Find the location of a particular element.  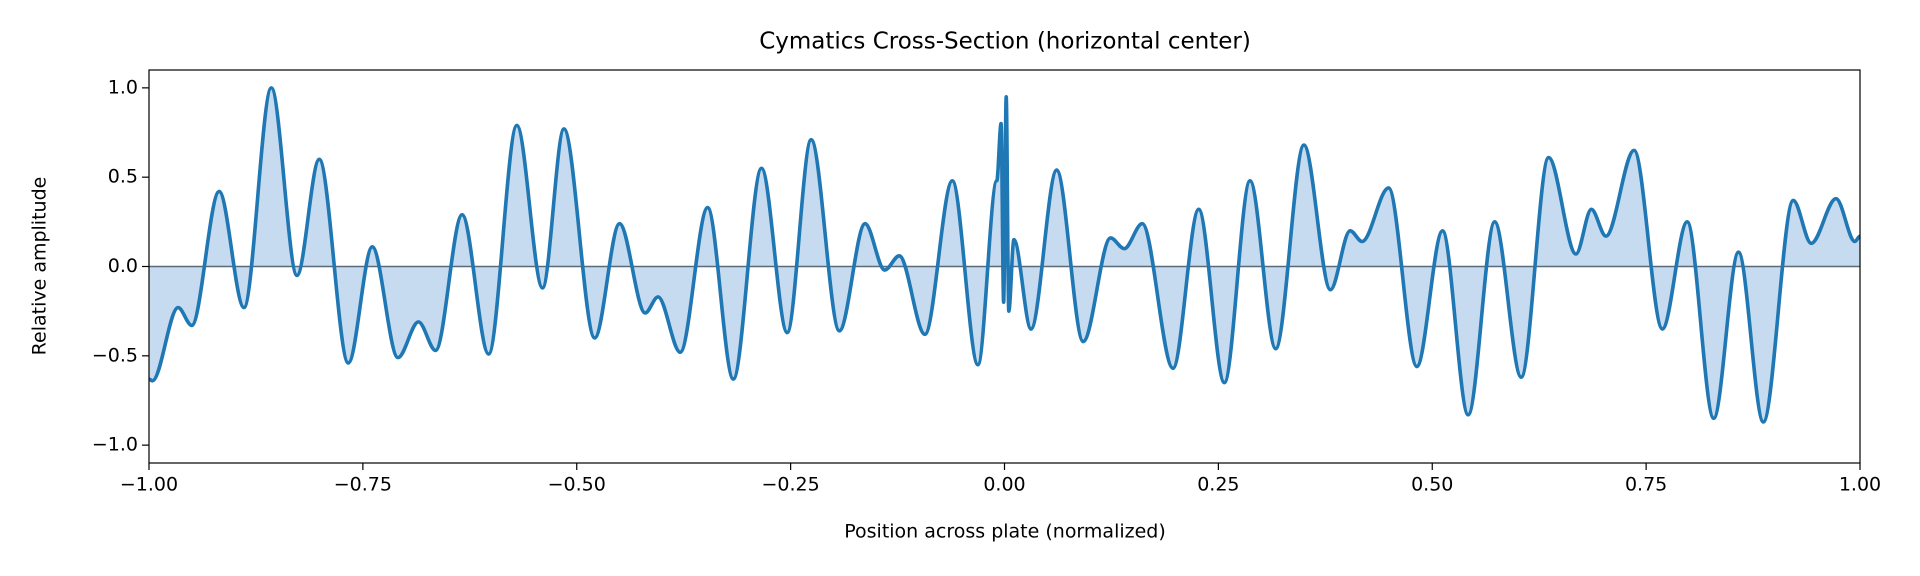

x-axis-label: Position across plate (normalized) is located at coordinates (1005, 532).